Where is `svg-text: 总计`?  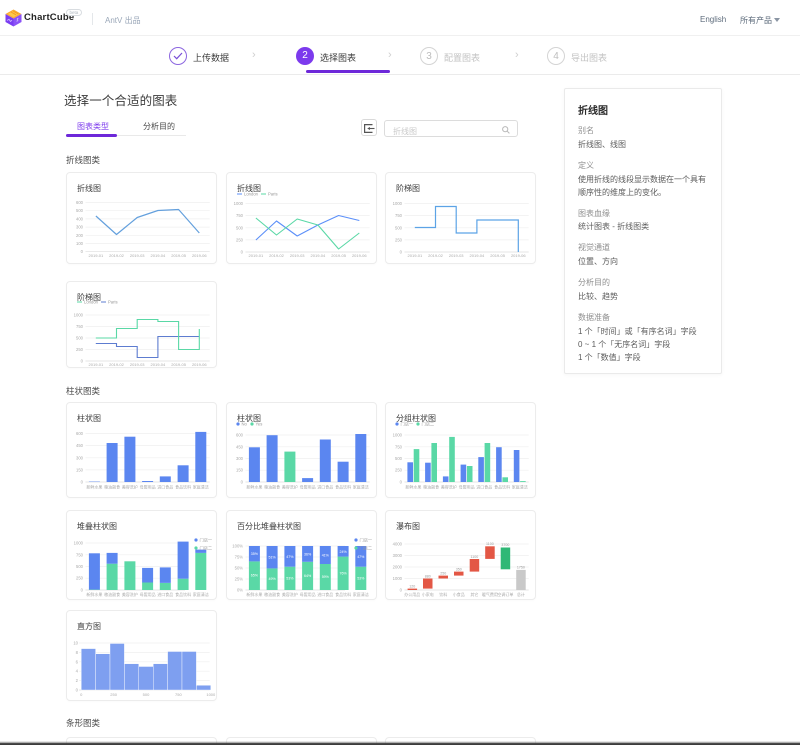
svg-text: 总计 is located at coordinates (521, 594).